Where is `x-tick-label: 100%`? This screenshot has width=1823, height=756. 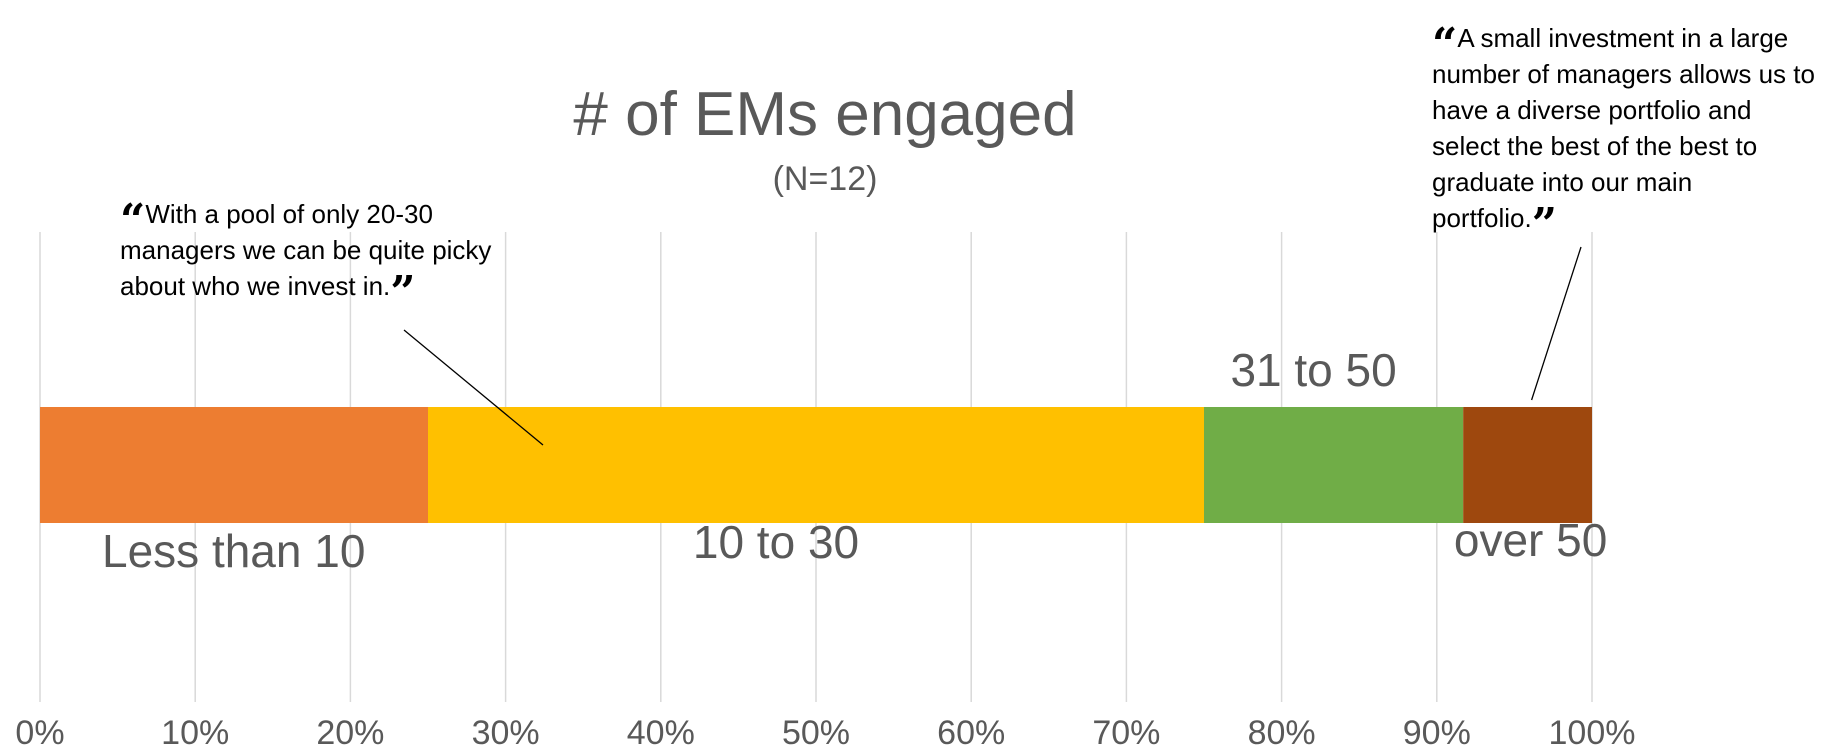
x-tick-label: 100% is located at coordinates (1592, 733).